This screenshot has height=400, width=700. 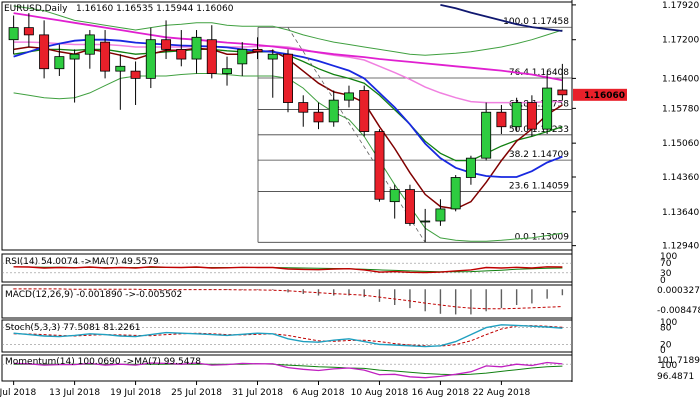 What do you see at coordinates (93, 295) in the screenshot?
I see `macd-label: MACD(12,26,9) -0.001890 ->-0.005502` at bounding box center [93, 295].